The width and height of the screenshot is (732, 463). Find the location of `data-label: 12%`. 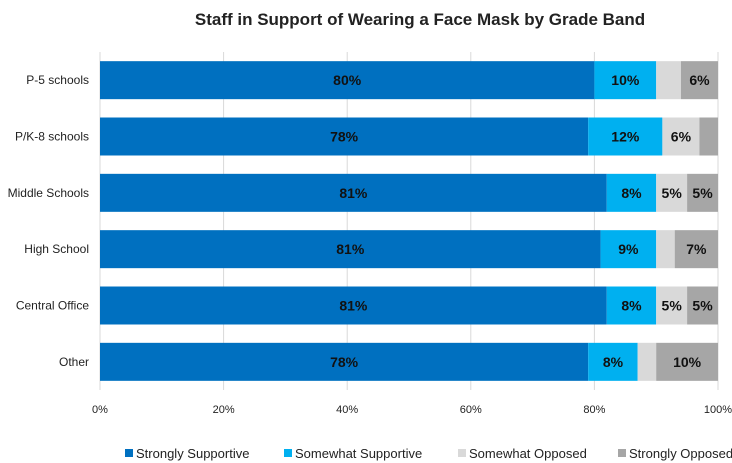

data-label: 12% is located at coordinates (625, 137).